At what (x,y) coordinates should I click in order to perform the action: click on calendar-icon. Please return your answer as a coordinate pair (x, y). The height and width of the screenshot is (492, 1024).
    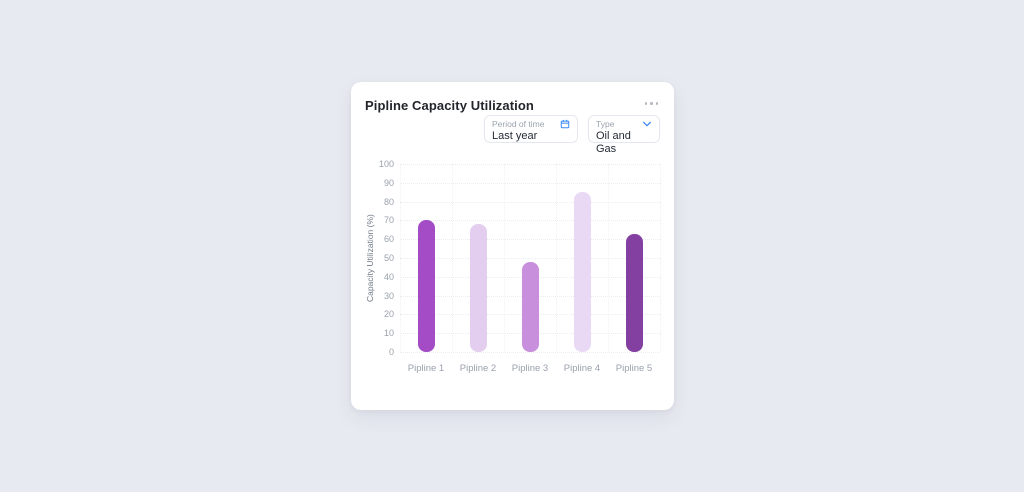
    Looking at the image, I should click on (565, 124).